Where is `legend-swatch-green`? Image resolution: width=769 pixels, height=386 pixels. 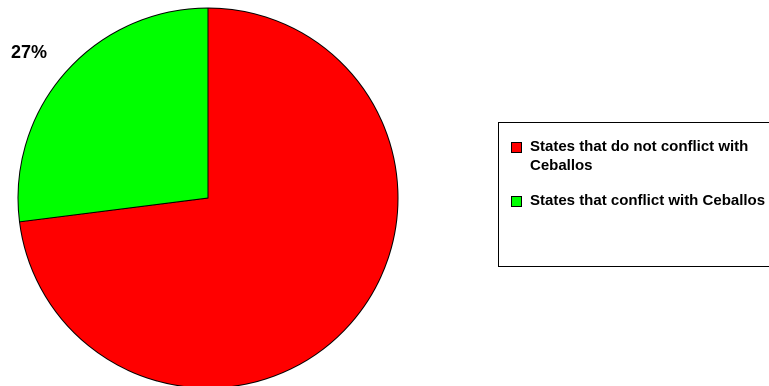
legend-swatch-green is located at coordinates (516, 201).